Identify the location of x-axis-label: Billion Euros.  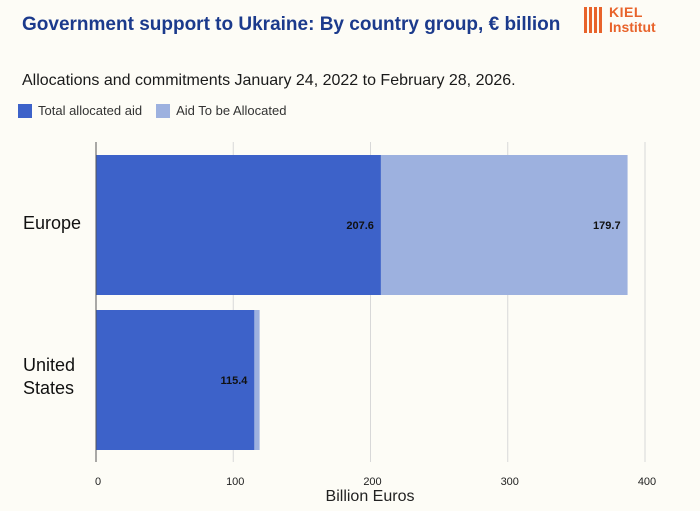
(370, 496).